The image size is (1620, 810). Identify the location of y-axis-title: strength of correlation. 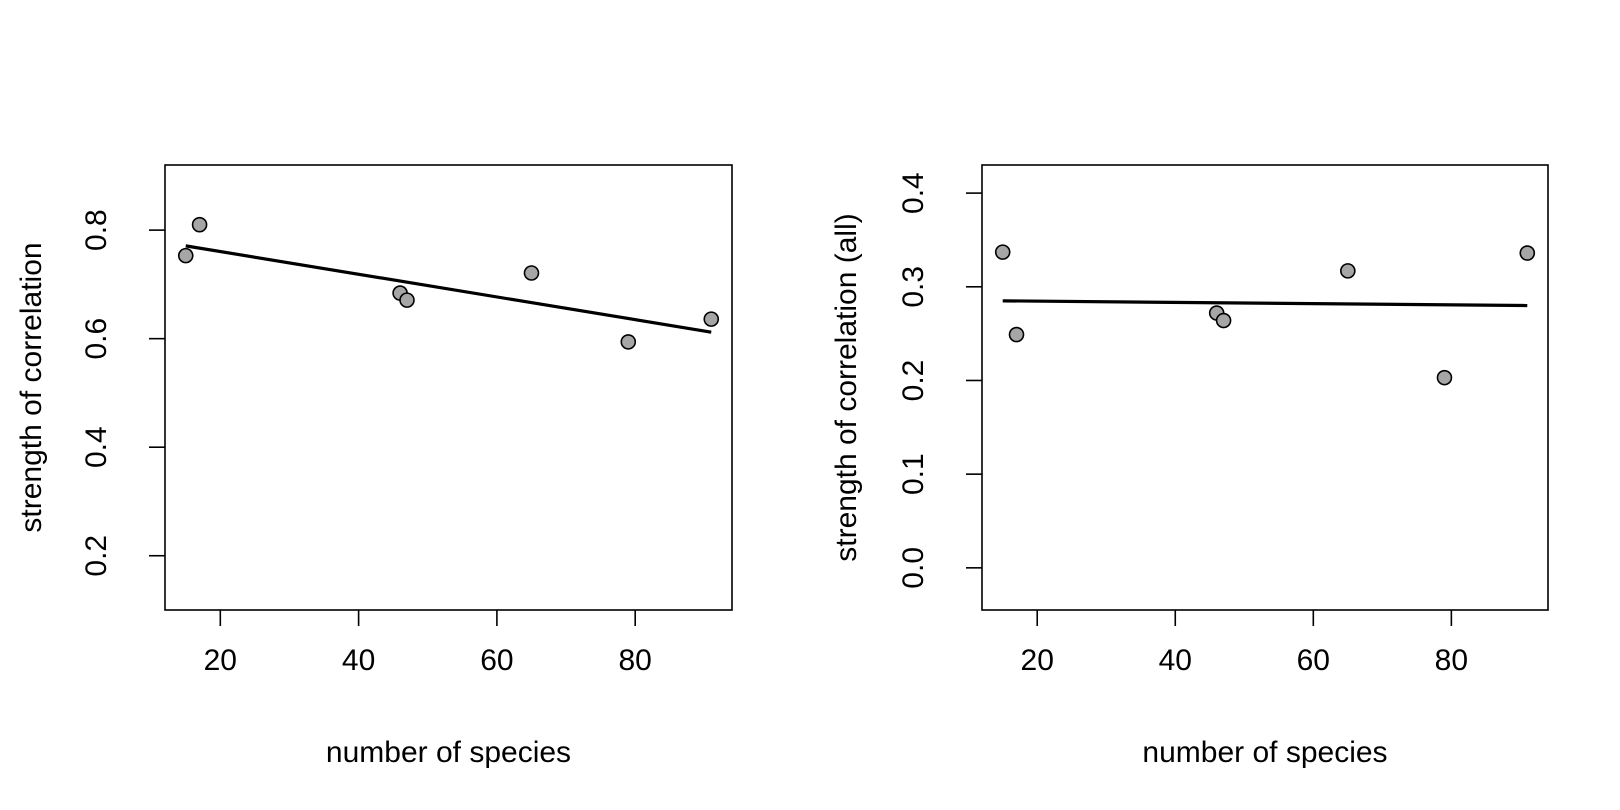
(31, 387).